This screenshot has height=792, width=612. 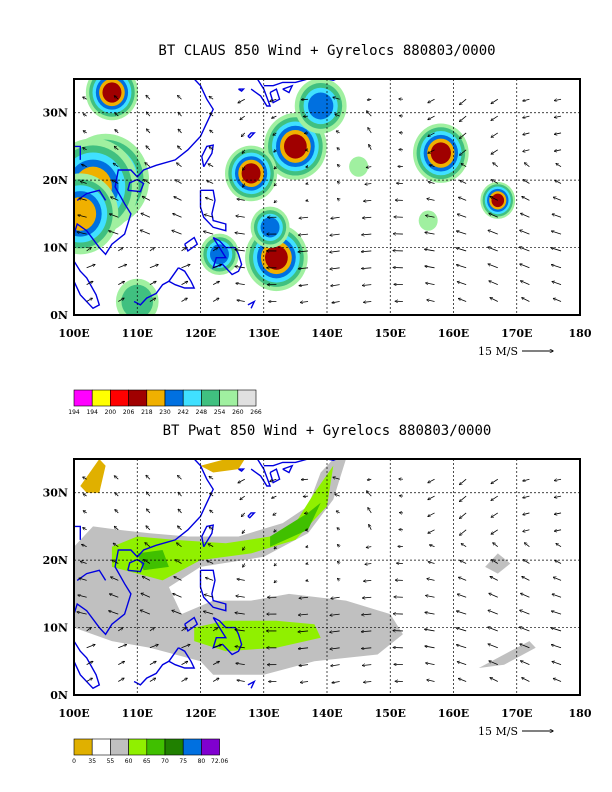 I want to click on x-tick-label: 180, so click(x=580, y=333).